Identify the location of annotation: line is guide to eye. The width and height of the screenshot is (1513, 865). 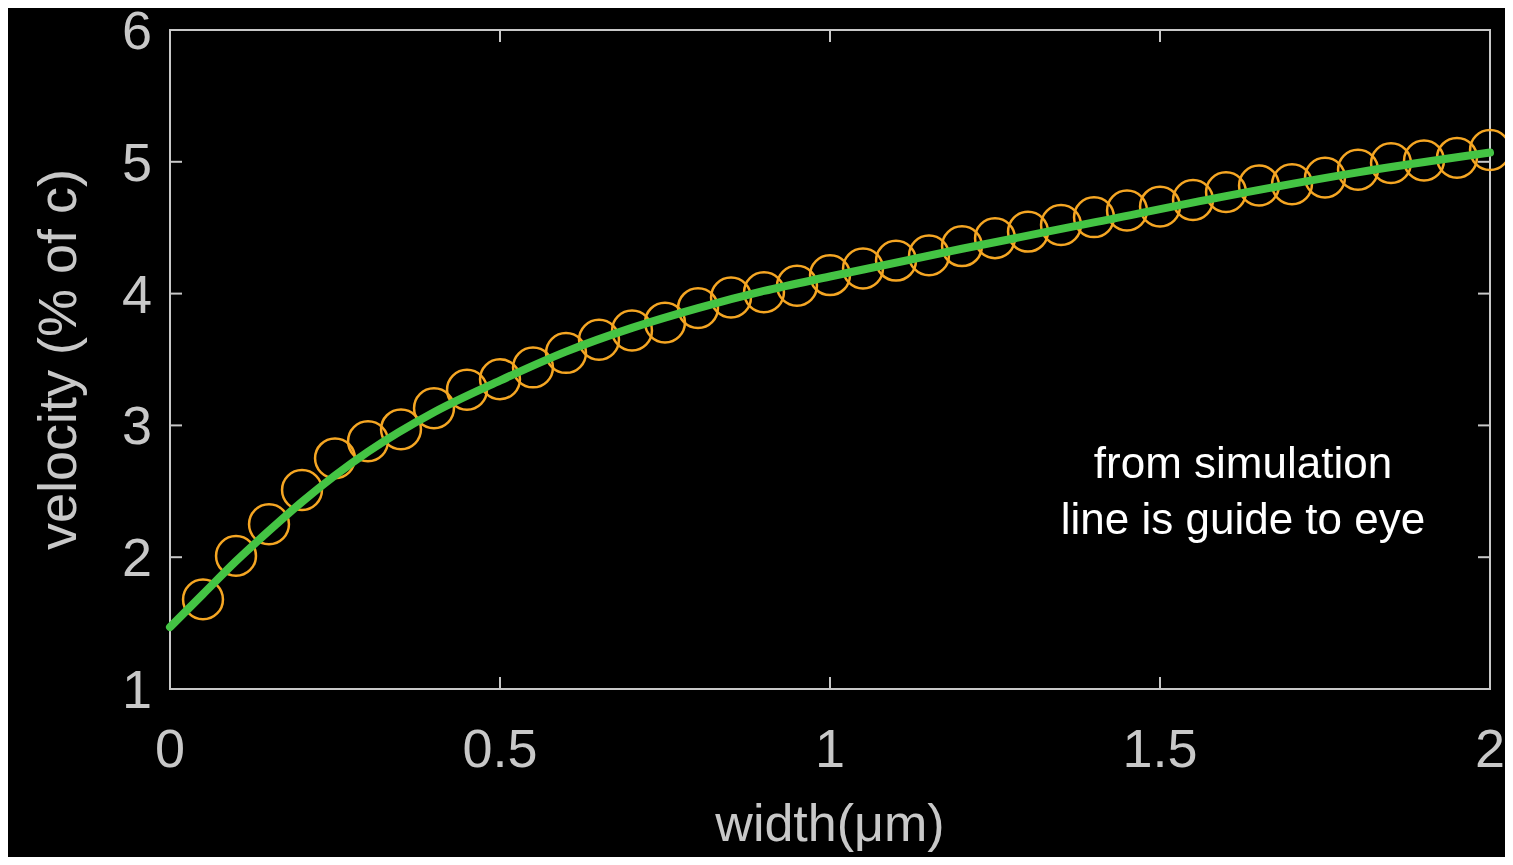
(1243, 518).